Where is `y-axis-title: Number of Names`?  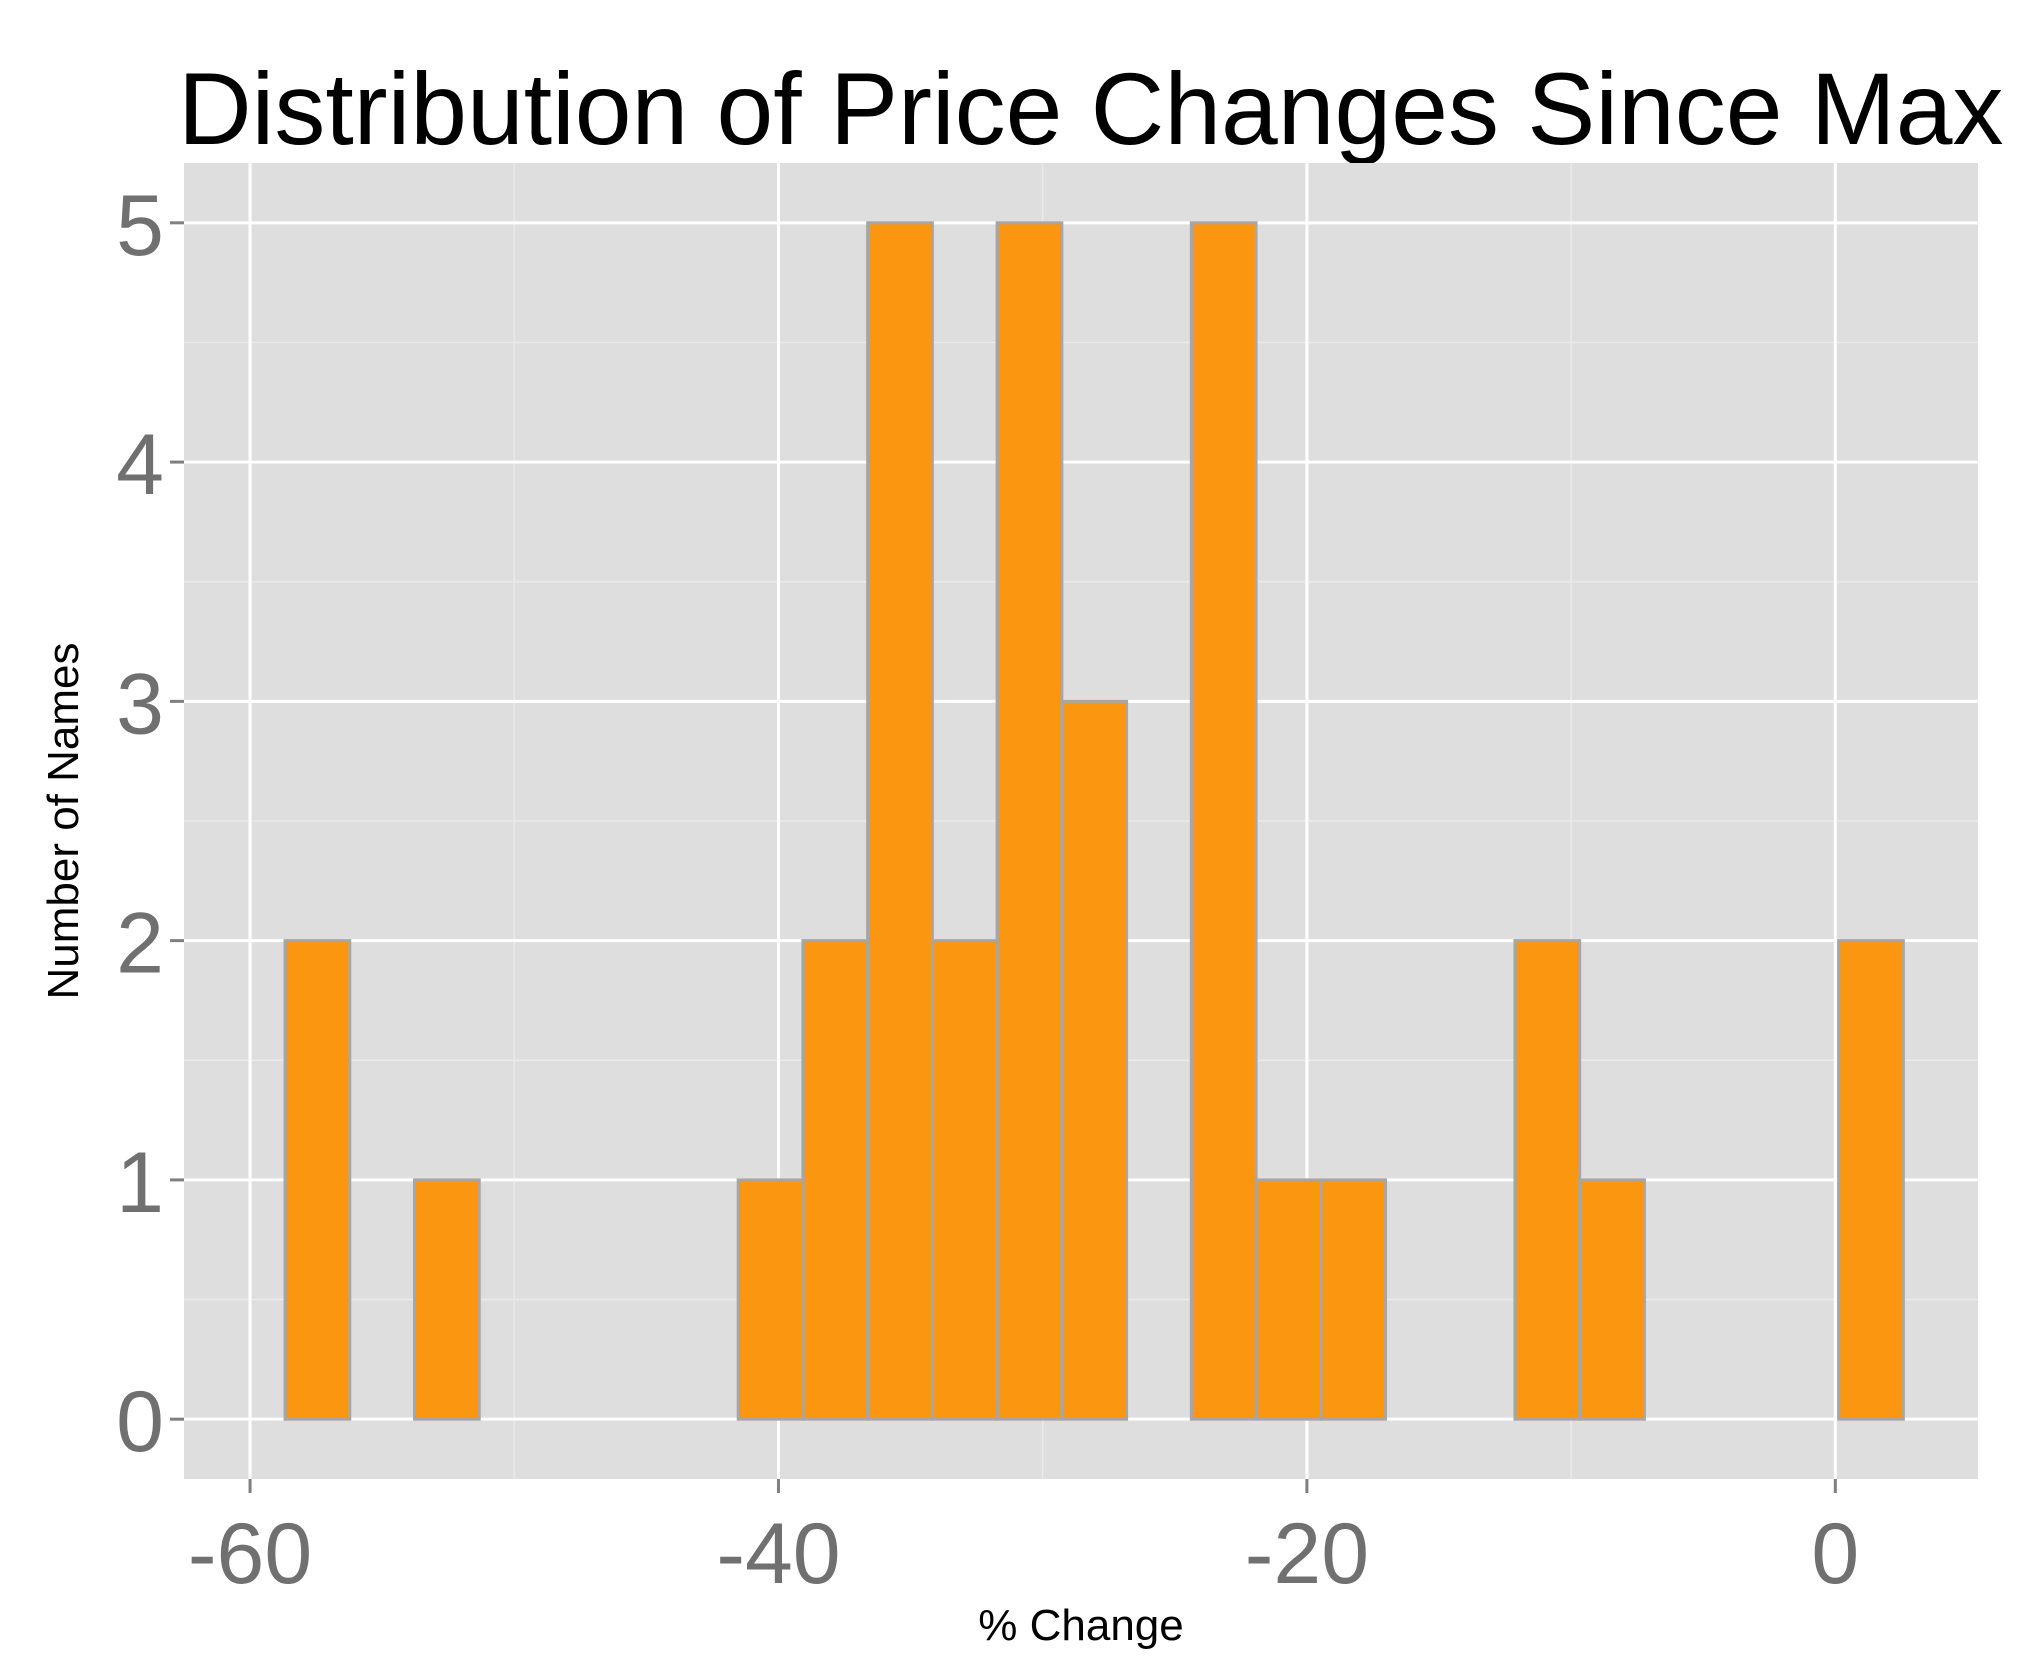
y-axis-title: Number of Names is located at coordinates (63, 820).